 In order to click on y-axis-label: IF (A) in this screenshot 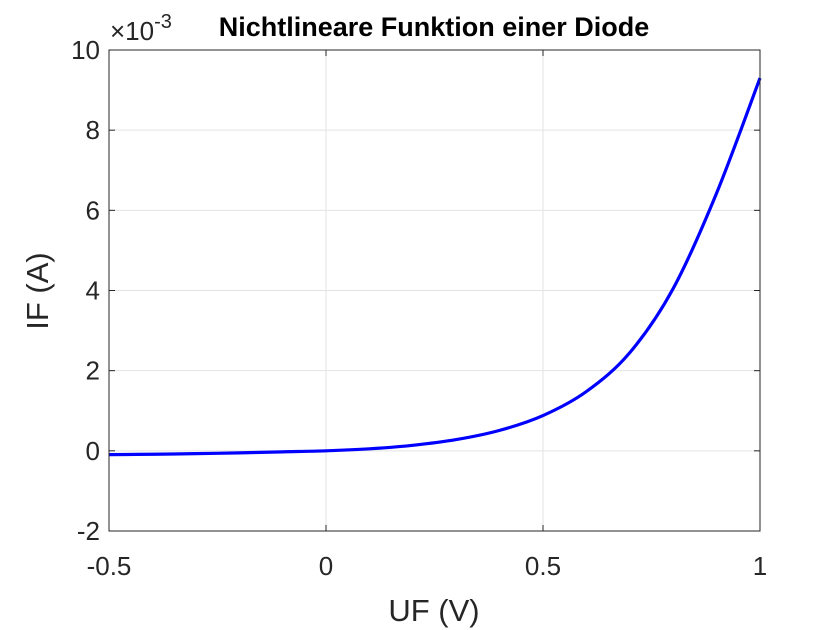, I will do `click(37, 291)`.